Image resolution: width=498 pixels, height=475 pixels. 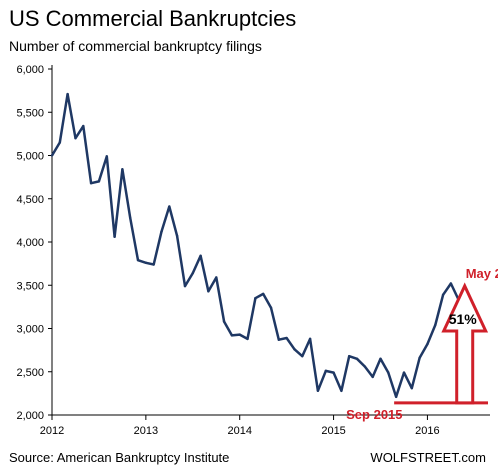 What do you see at coordinates (30, 200) in the screenshot?
I see `y-tick-label: 4,500` at bounding box center [30, 200].